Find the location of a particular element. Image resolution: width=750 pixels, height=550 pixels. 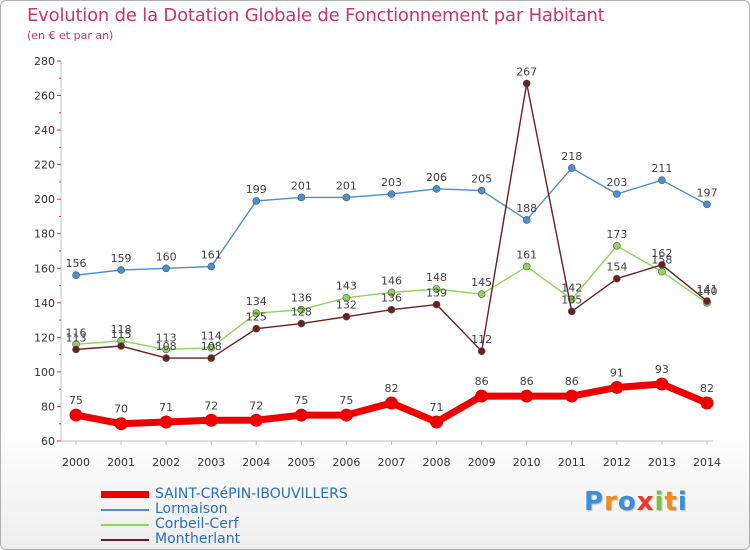

data-label-corbeil-cerf: 146 is located at coordinates (391, 280).